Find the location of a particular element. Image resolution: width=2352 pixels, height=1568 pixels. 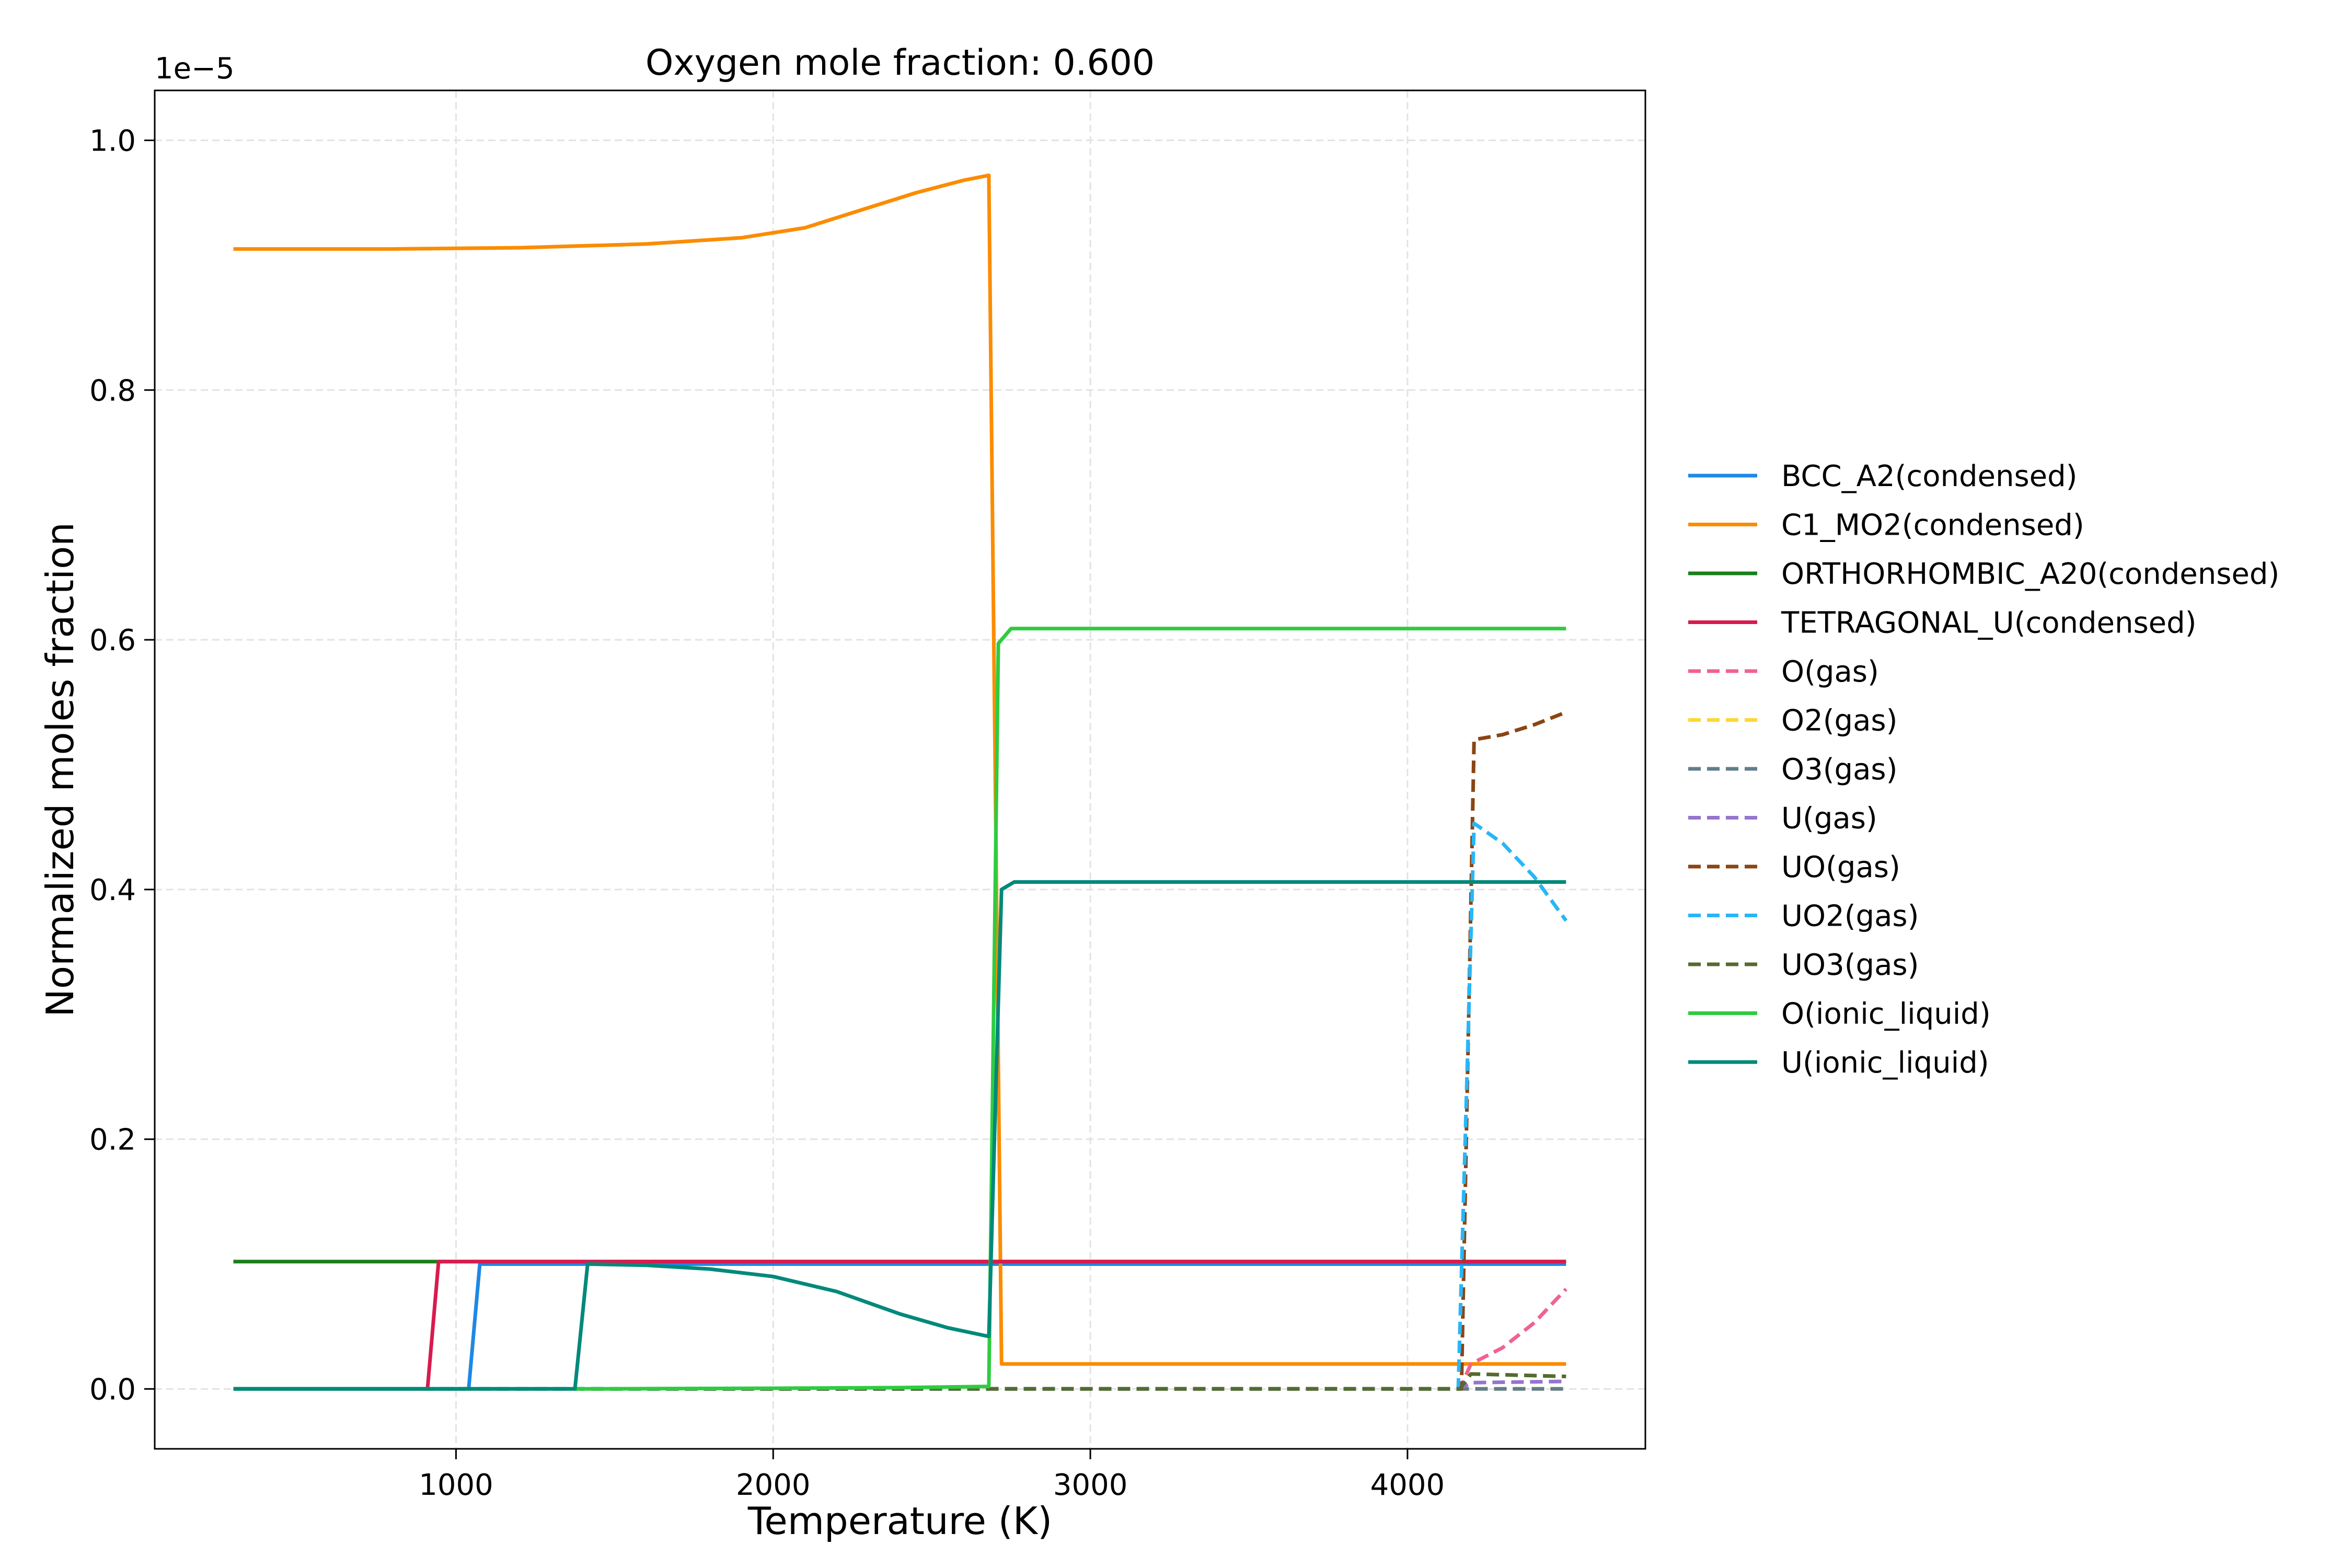

legend-label: C1_MO2(condensed) is located at coordinates (1932, 526).